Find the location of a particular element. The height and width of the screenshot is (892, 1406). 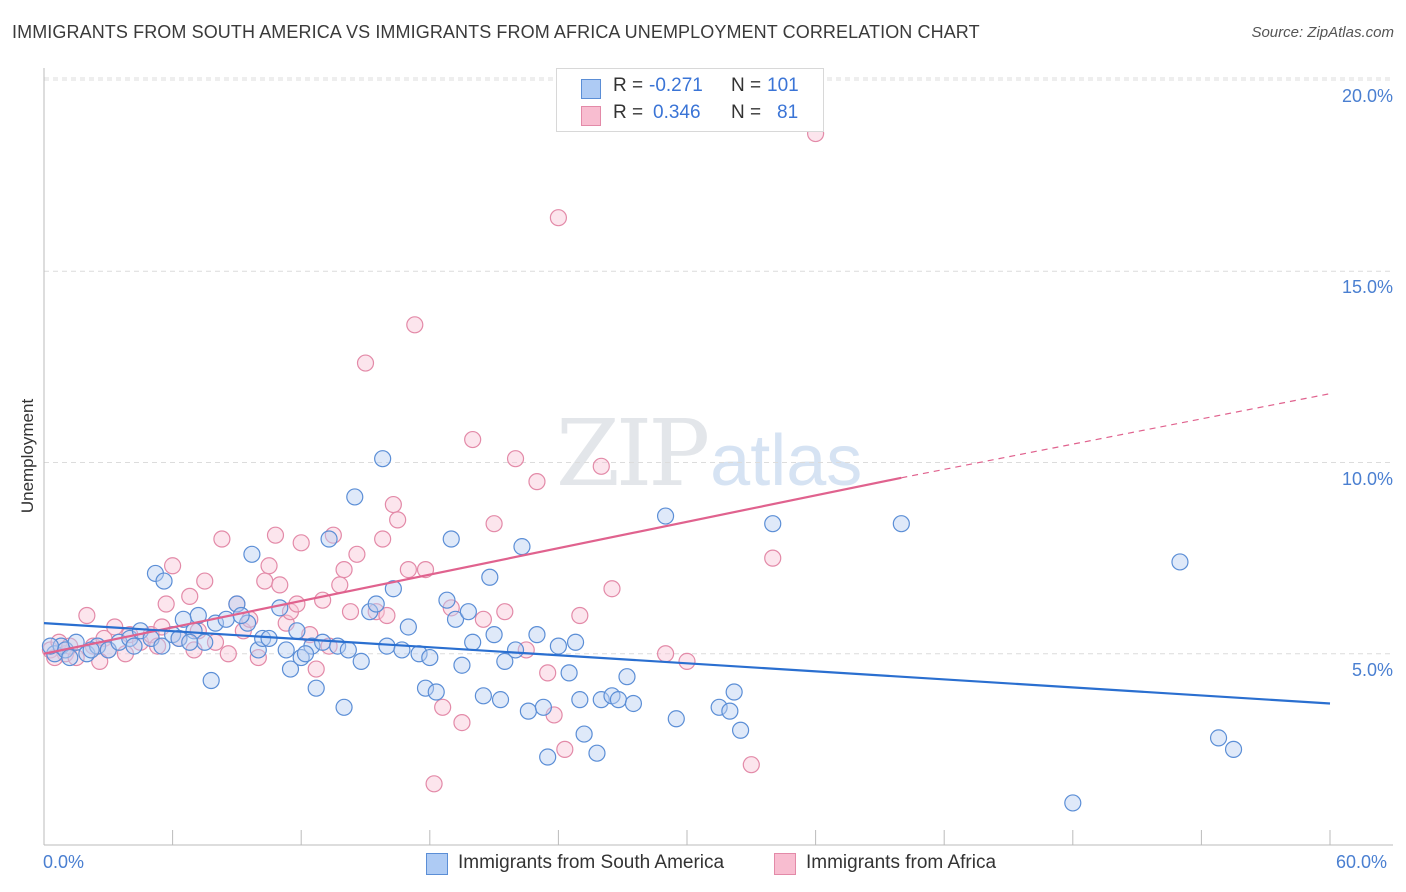

watermark: ZIPatlas is located at coordinates (709, 453).